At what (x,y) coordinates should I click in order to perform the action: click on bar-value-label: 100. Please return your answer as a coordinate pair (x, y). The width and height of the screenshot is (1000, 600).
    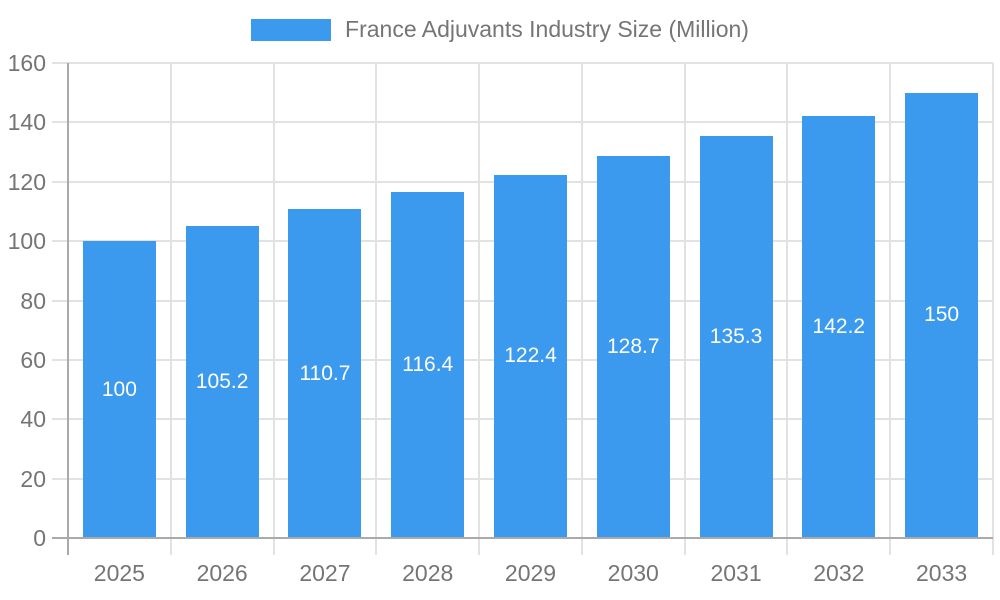
    Looking at the image, I should click on (119, 389).